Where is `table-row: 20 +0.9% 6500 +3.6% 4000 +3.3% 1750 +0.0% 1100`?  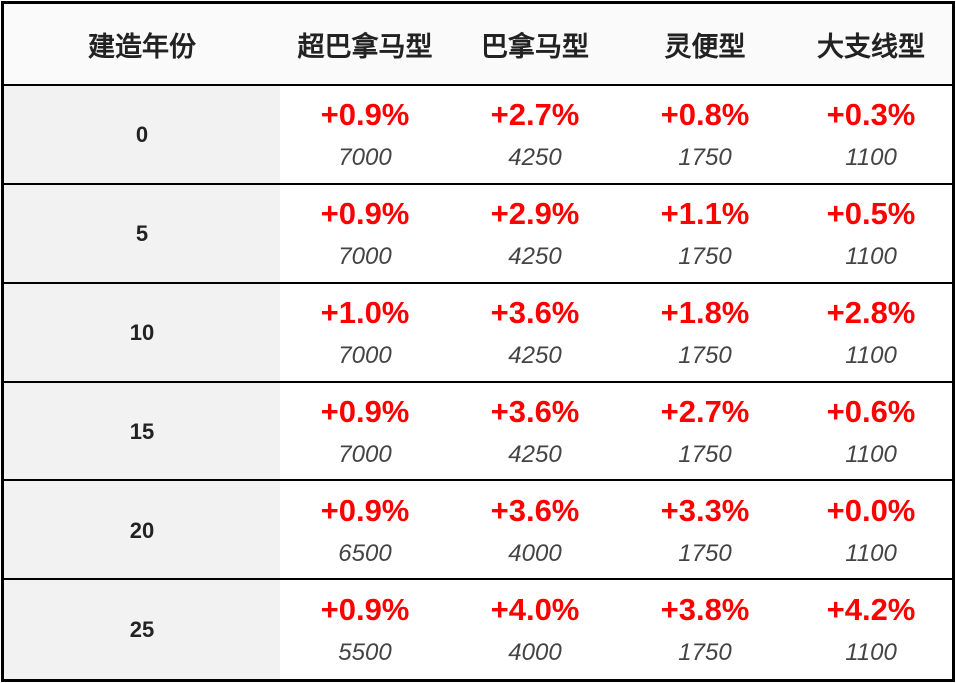
table-row: 20 +0.9% 6500 +3.6% 4000 +3.3% 1750 +0.0% 1100 is located at coordinates (478, 530).